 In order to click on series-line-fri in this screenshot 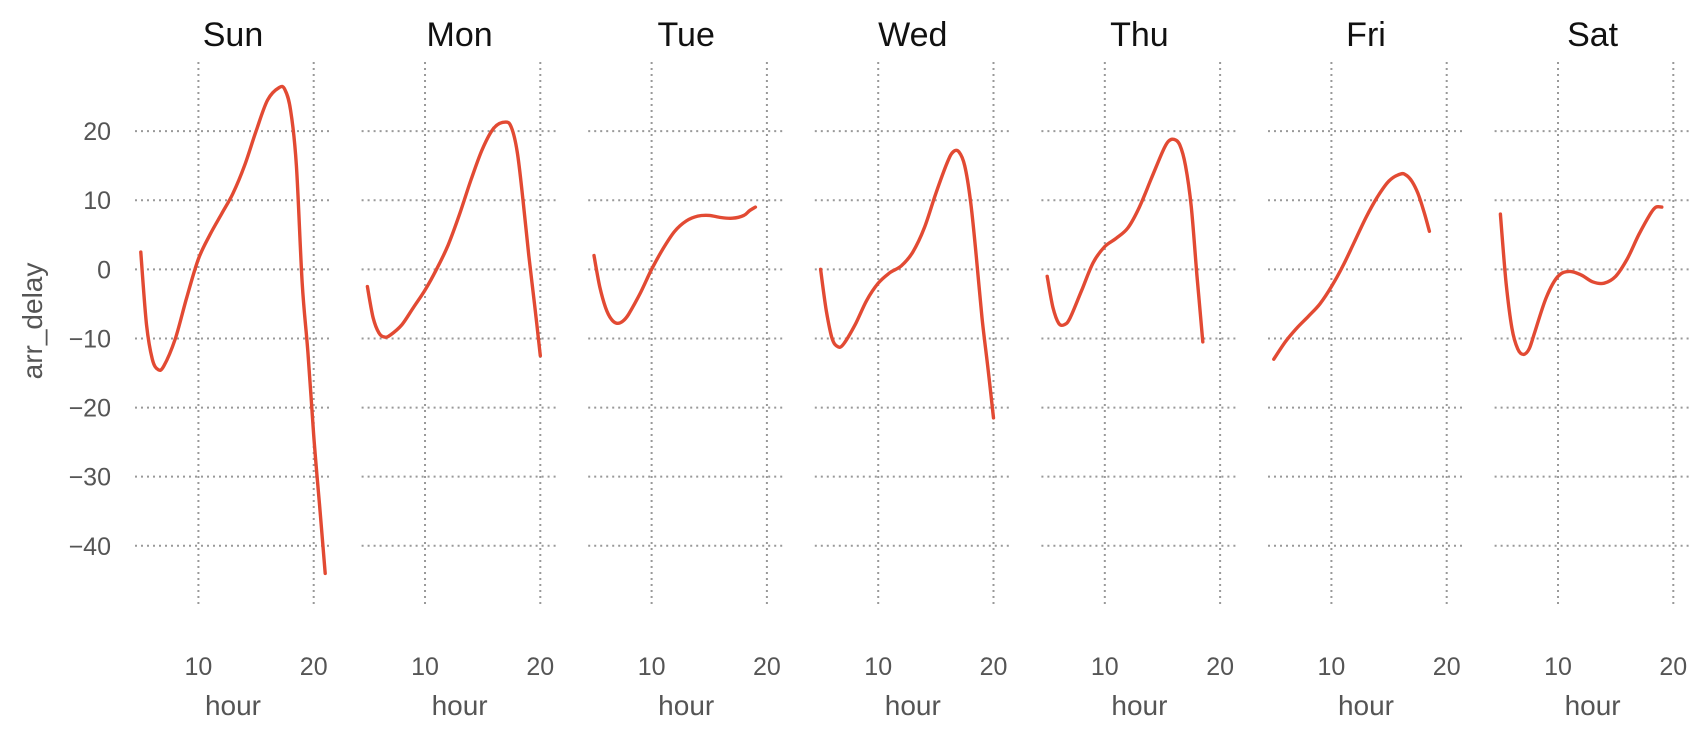, I will do `click(1352, 266)`.